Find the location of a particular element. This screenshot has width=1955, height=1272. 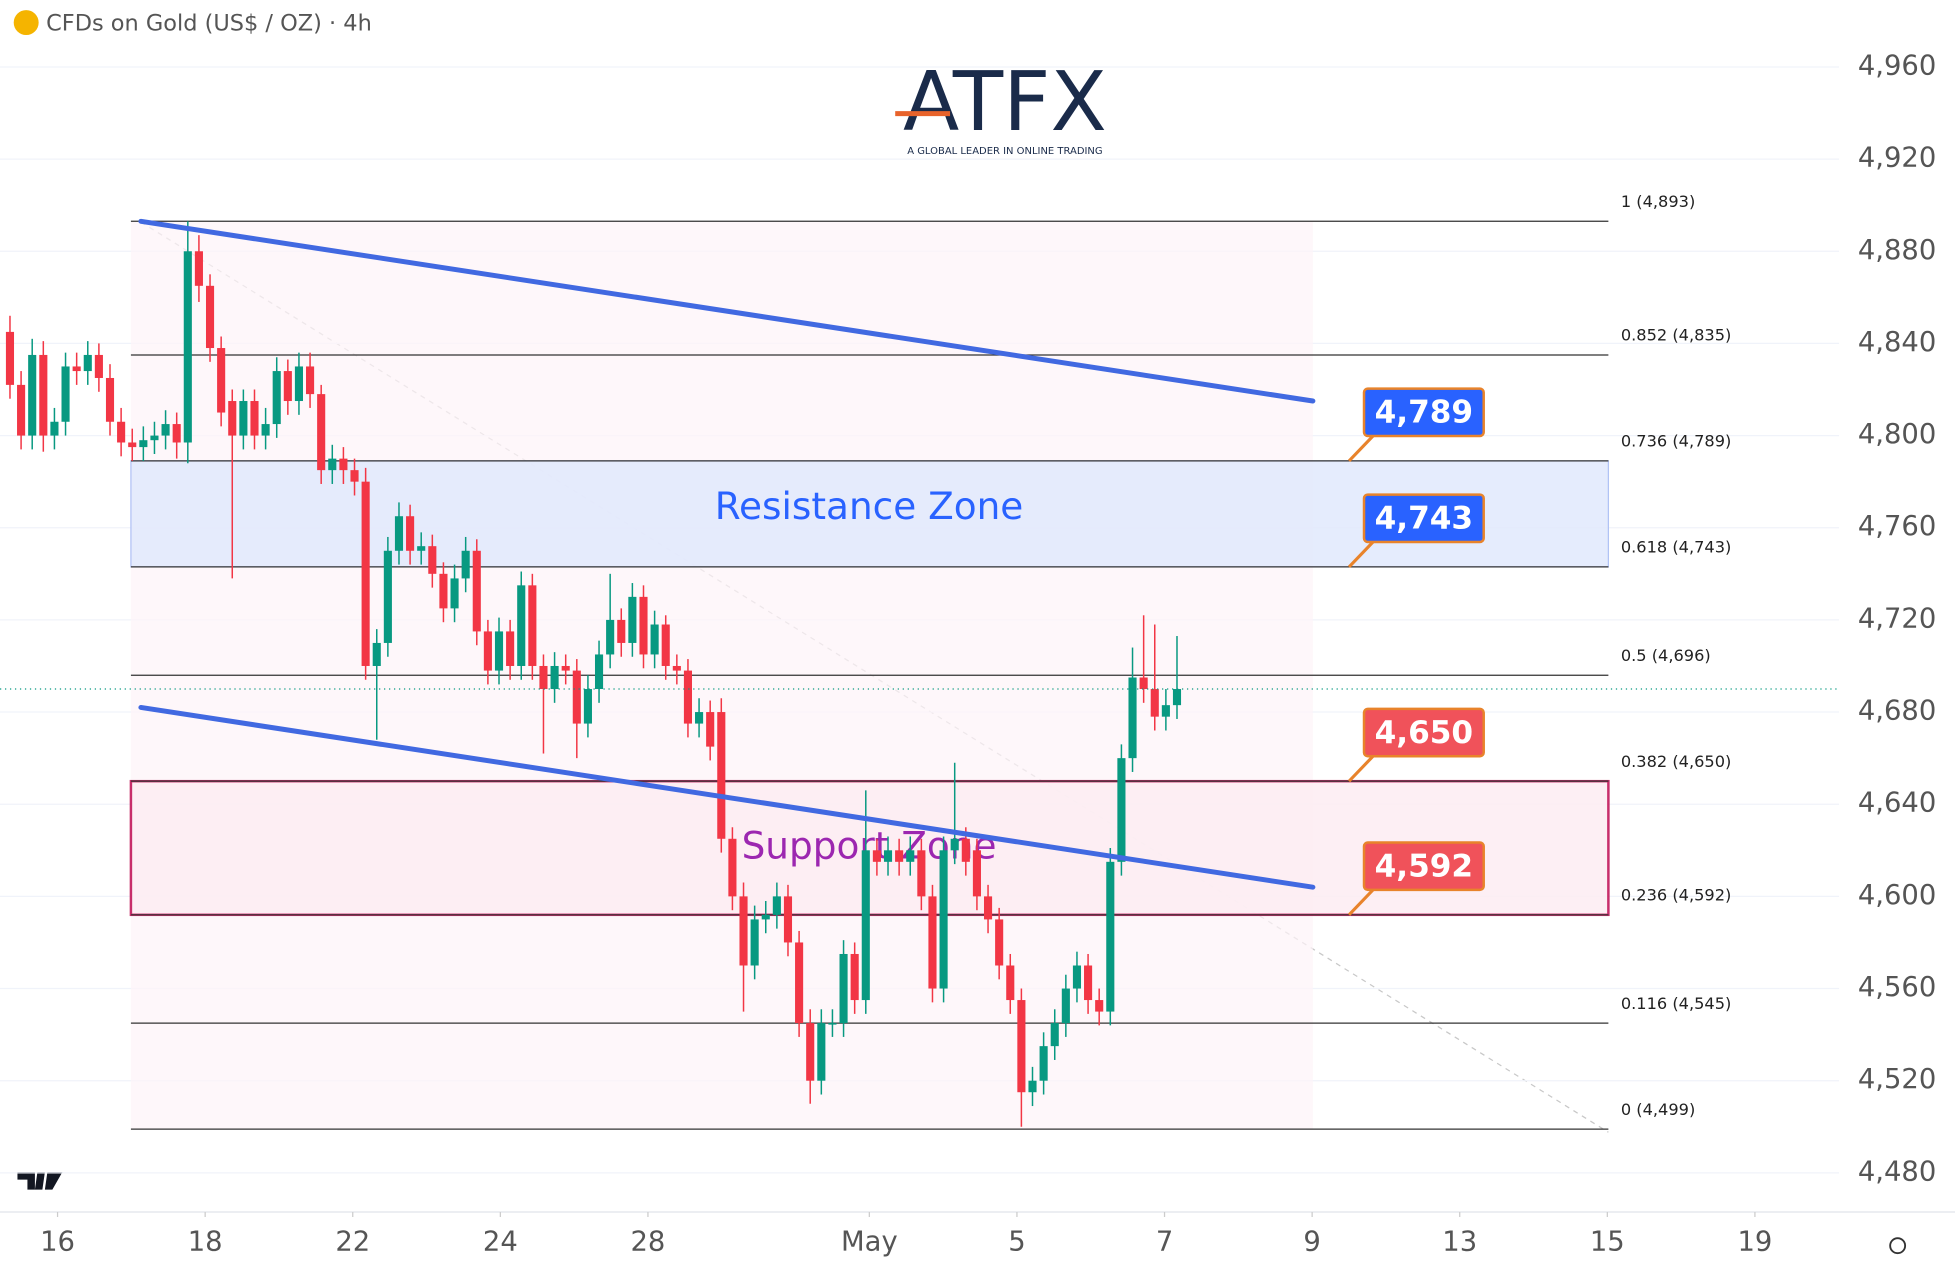

fib-label: 0.5 (4,696) is located at coordinates (1666, 655).